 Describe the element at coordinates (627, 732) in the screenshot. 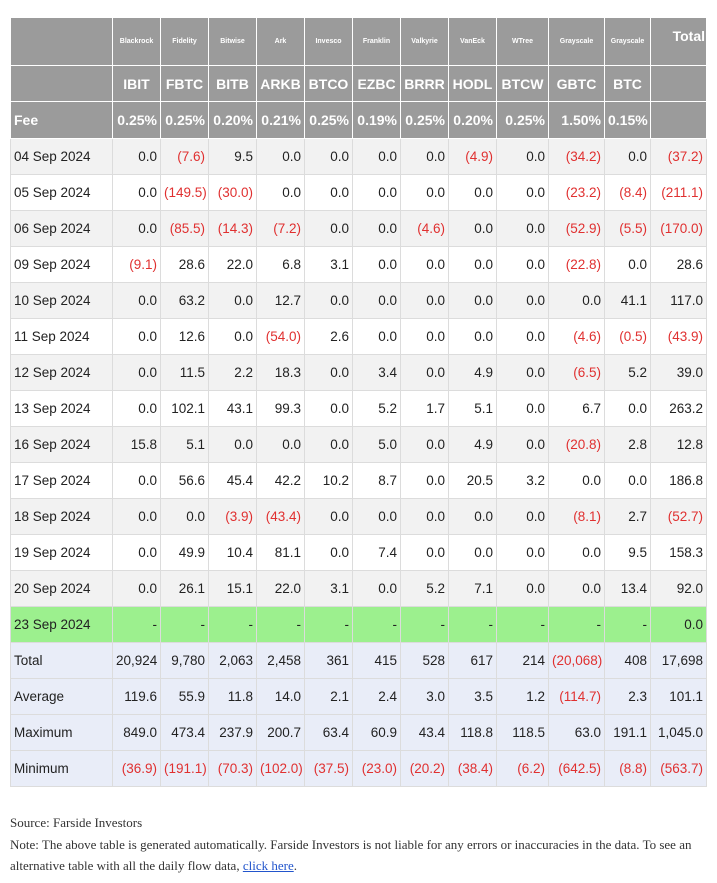

I see `summary-value: 191.1` at that location.